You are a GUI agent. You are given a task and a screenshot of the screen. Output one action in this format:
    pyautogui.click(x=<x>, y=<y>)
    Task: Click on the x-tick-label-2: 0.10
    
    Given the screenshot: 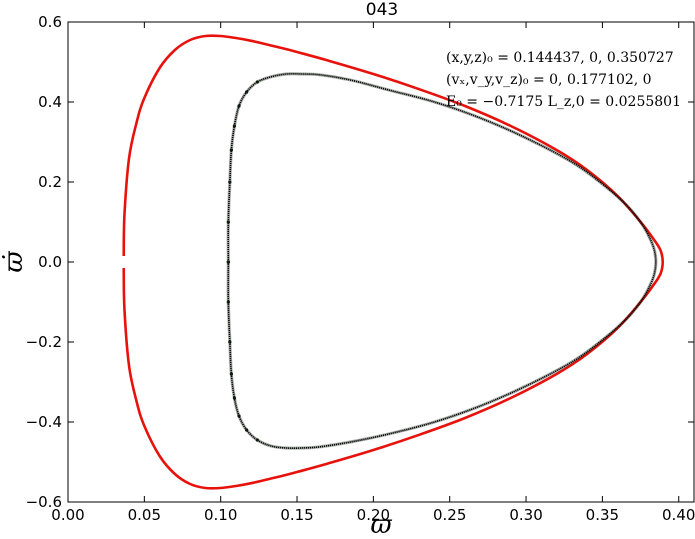 What is the action you would take?
    pyautogui.click(x=220, y=515)
    